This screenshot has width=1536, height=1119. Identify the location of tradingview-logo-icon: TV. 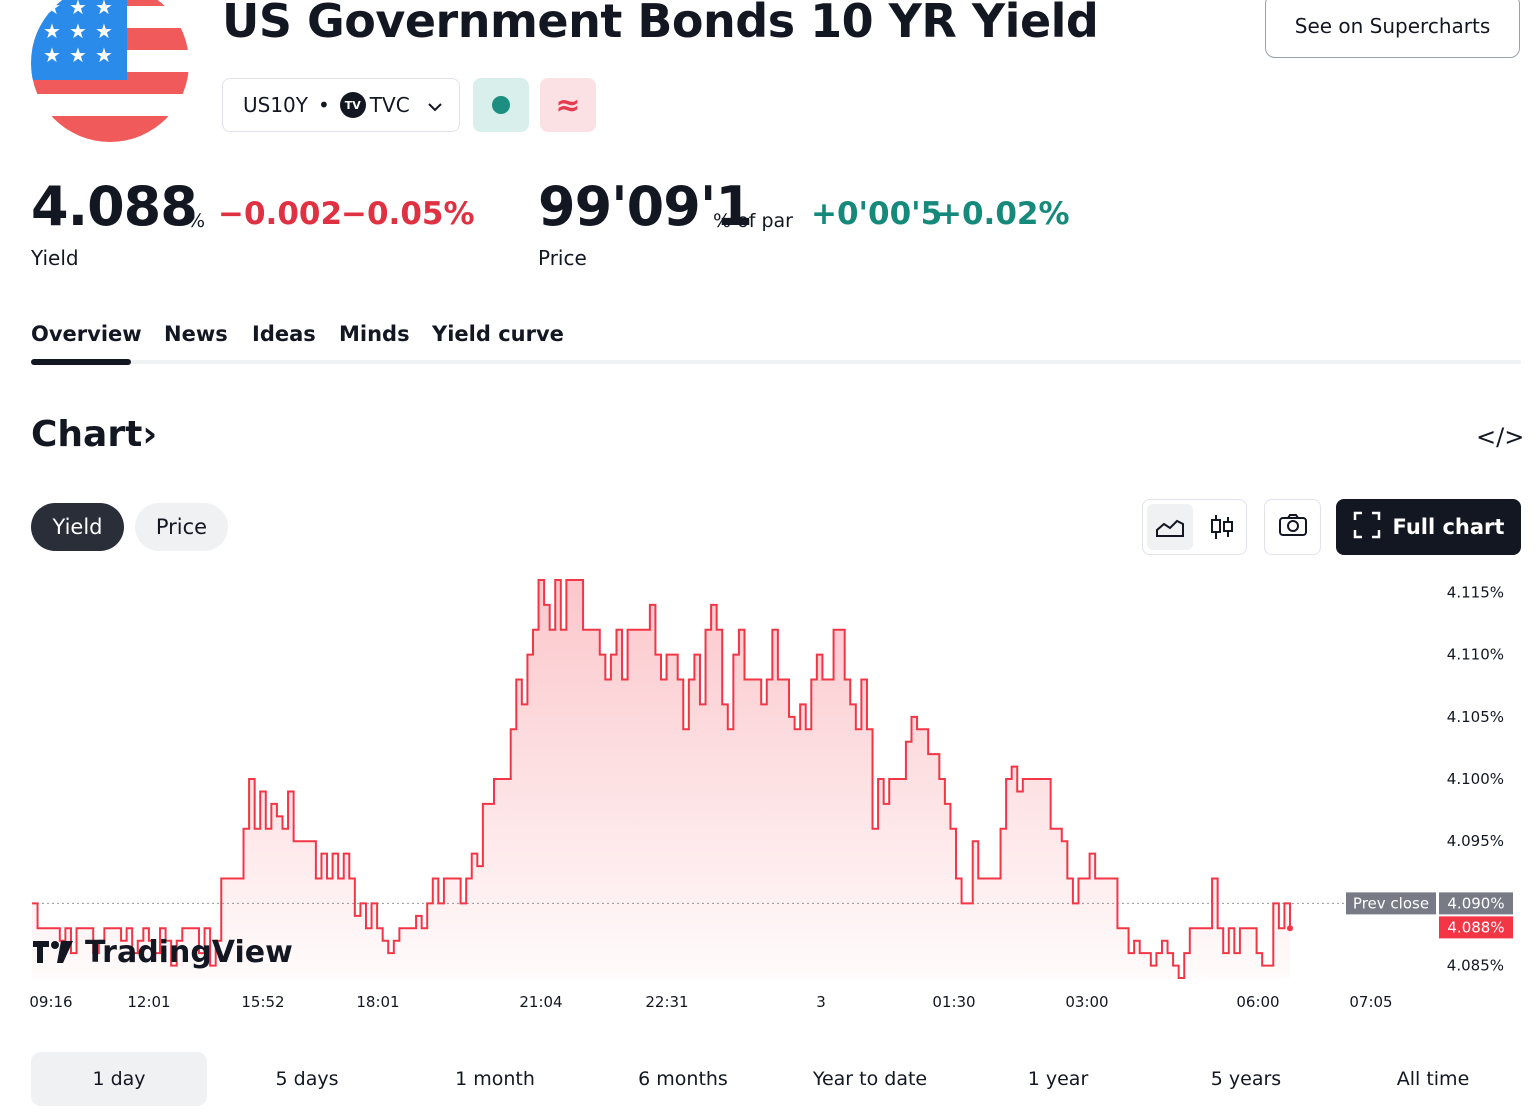
(352, 105).